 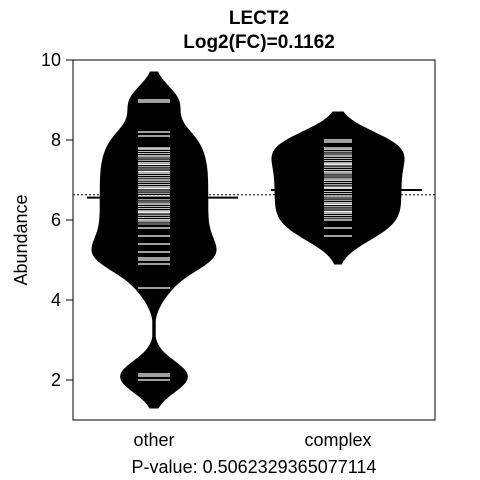 What do you see at coordinates (56, 380) in the screenshot?
I see `y-tick-label: 2` at bounding box center [56, 380].